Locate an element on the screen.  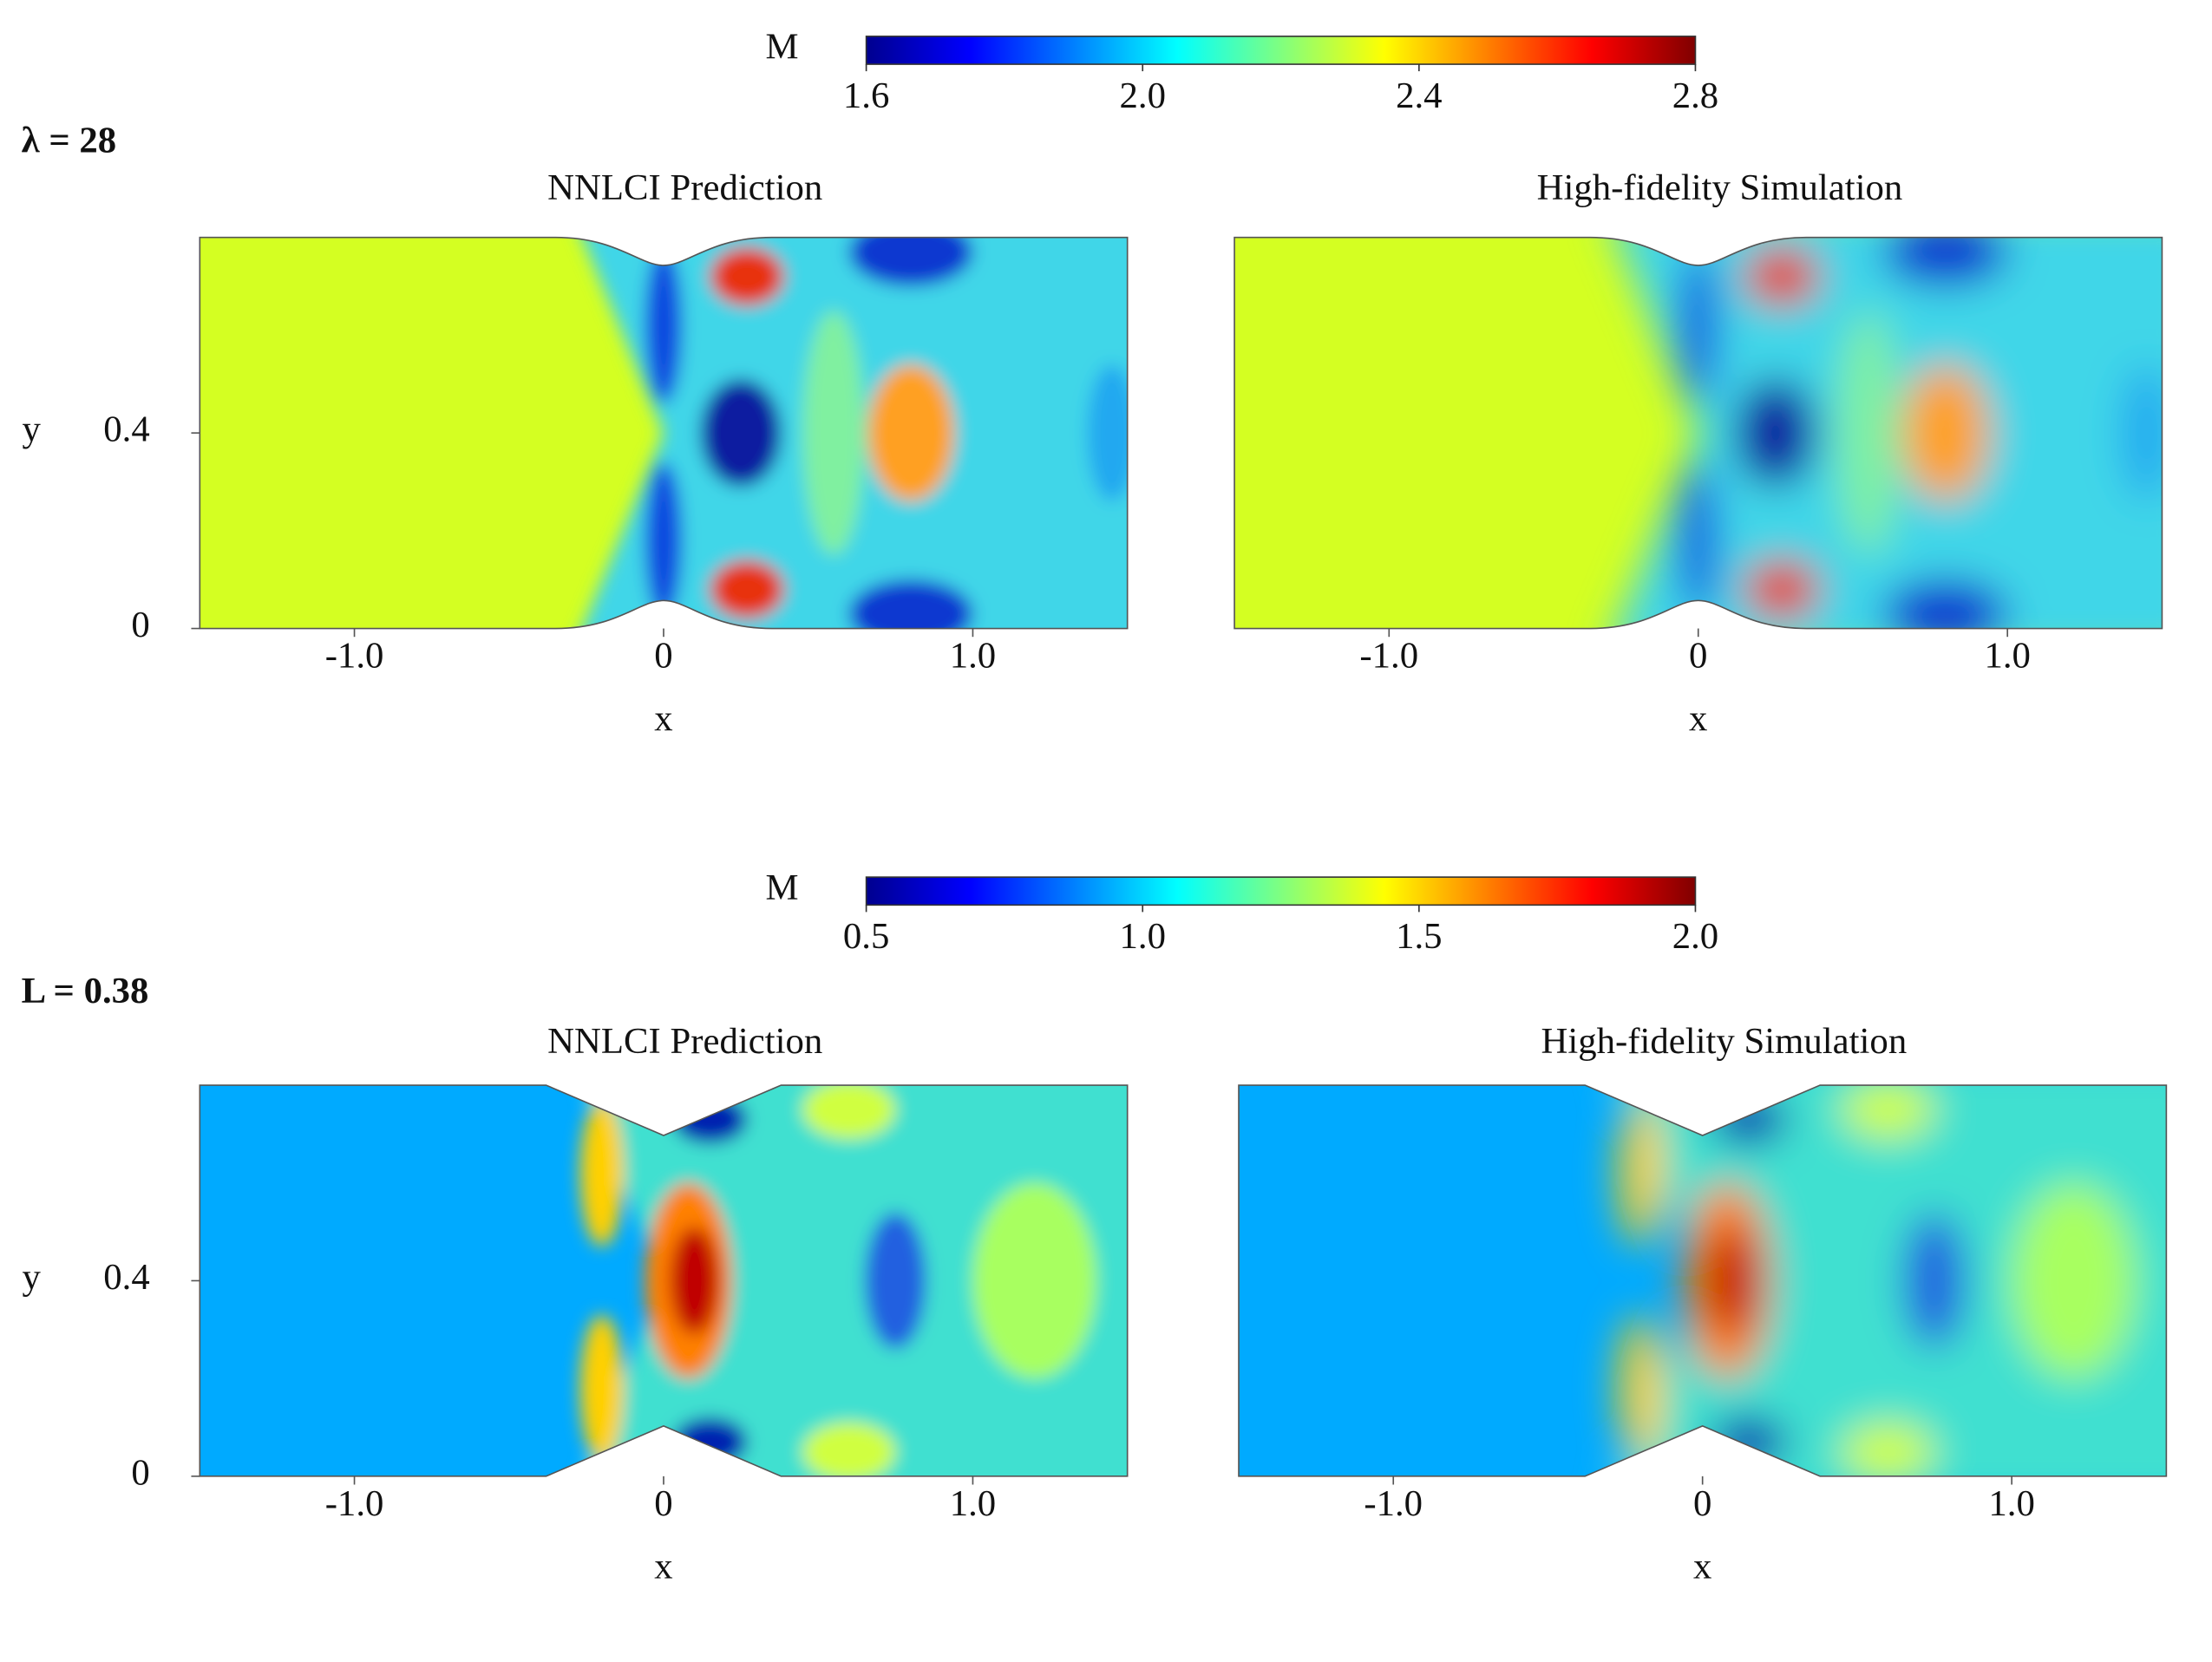
colorbar-tick-label: 1.6 is located at coordinates (866, 95).